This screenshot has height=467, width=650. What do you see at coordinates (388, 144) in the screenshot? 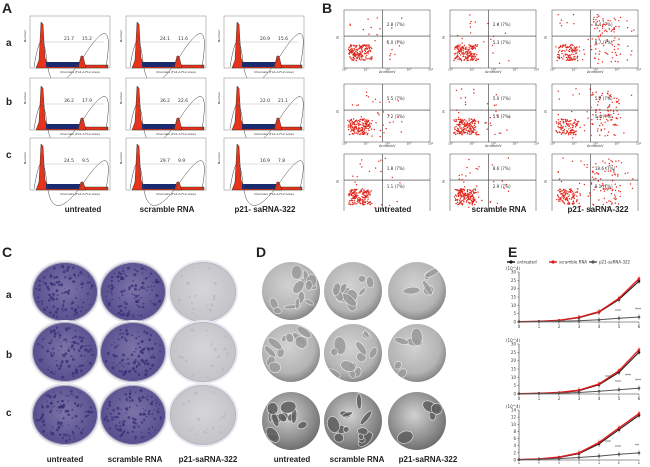
I see `x-tick-label: 10²` at bounding box center [388, 144].